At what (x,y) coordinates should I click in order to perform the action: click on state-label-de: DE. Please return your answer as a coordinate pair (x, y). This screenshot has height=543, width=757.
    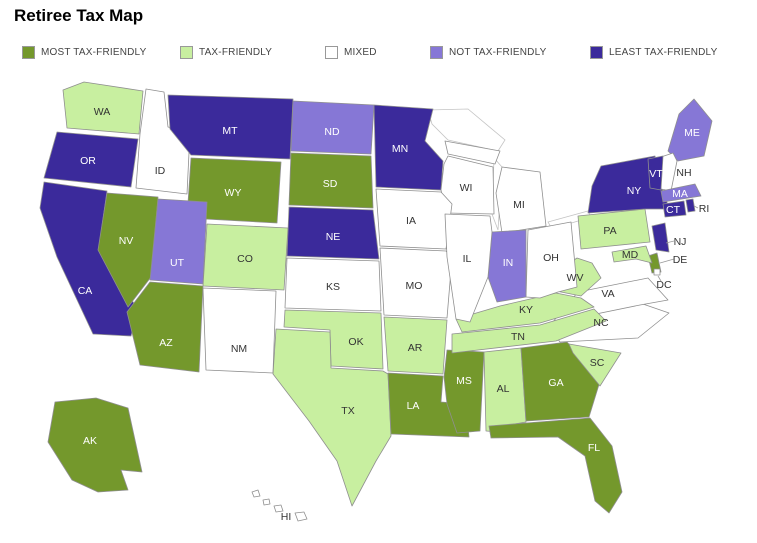
    Looking at the image, I should click on (680, 260).